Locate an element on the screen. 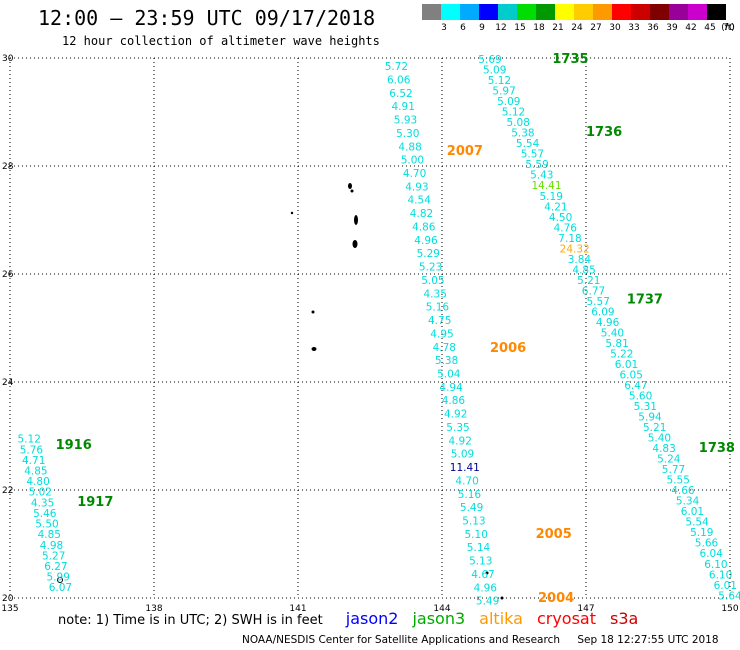 The height and width of the screenshot is (650, 740). wave-height-value: 6.07 is located at coordinates (60, 588).